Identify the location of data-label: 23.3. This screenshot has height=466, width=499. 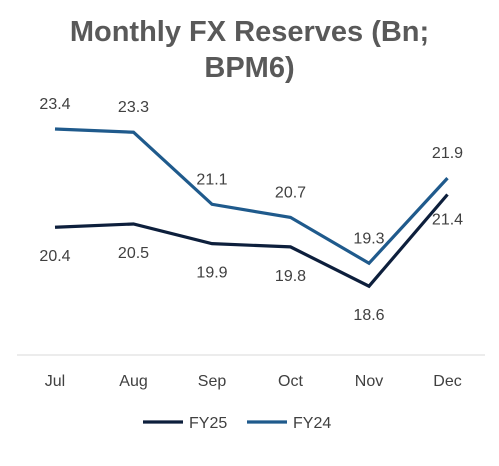
(133, 107).